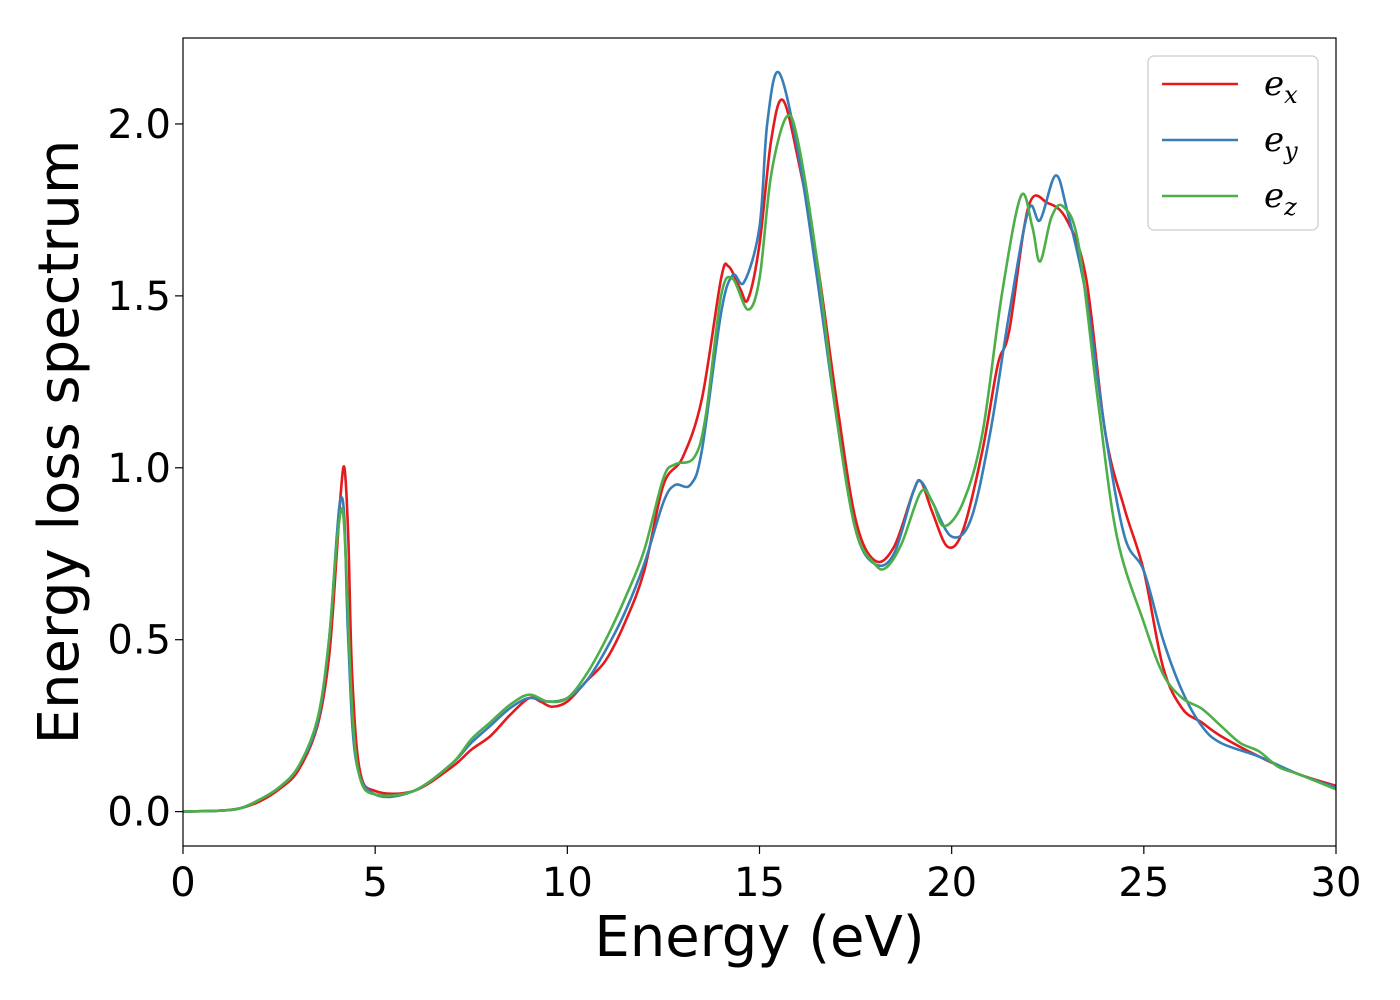 The width and height of the screenshot is (1400, 1000). I want to click on legend: ex ey ez, so click(1233, 143).